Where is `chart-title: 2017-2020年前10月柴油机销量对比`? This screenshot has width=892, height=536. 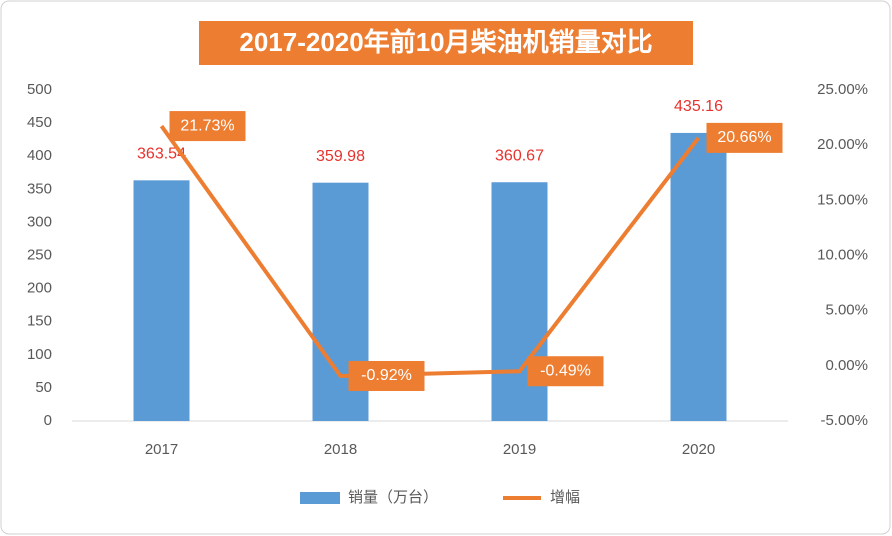 chart-title: 2017-2020年前10月柴油机销量对比 is located at coordinates (445, 42).